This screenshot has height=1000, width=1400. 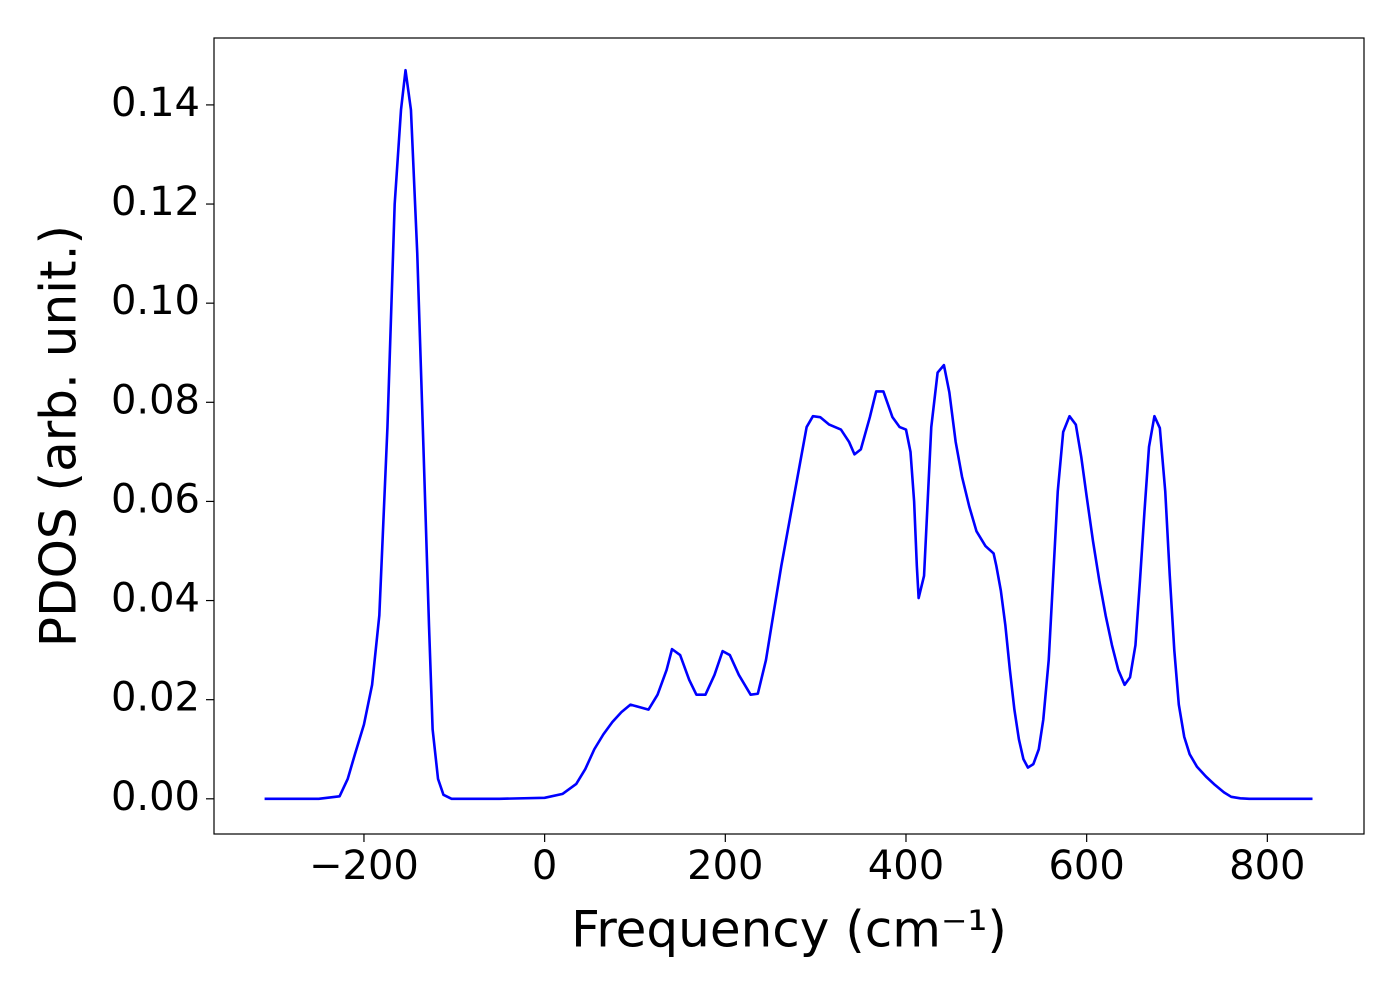 What do you see at coordinates (155, 301) in the screenshot?
I see `y-tick-label: 0.10` at bounding box center [155, 301].